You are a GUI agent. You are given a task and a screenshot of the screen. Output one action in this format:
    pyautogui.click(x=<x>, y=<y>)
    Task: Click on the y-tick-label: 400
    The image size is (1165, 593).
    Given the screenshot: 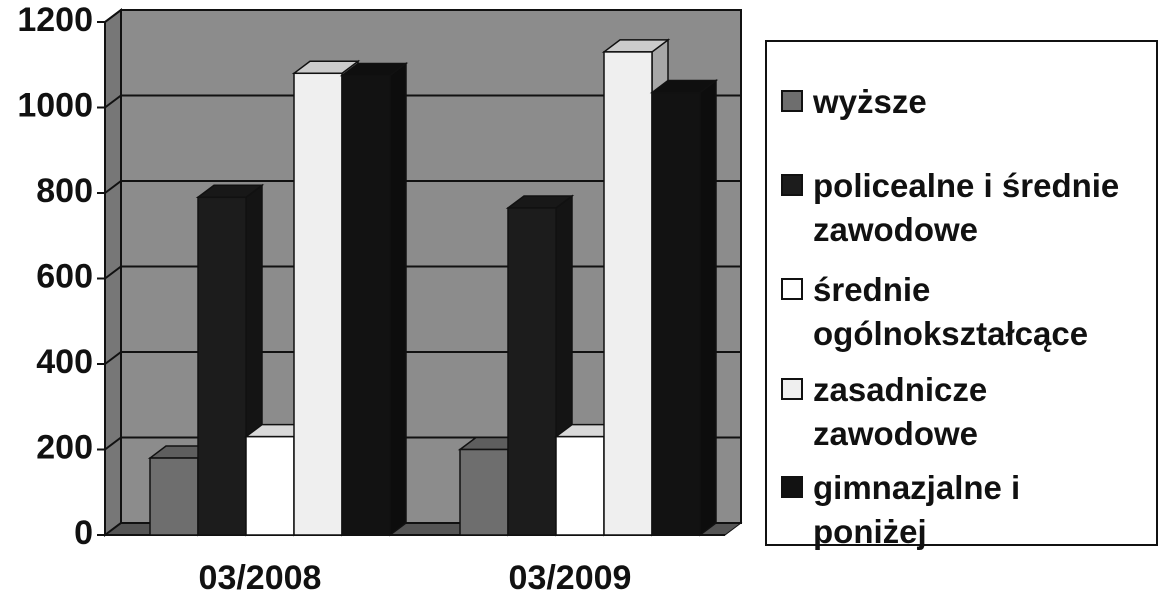 What is the action you would take?
    pyautogui.click(x=64, y=362)
    